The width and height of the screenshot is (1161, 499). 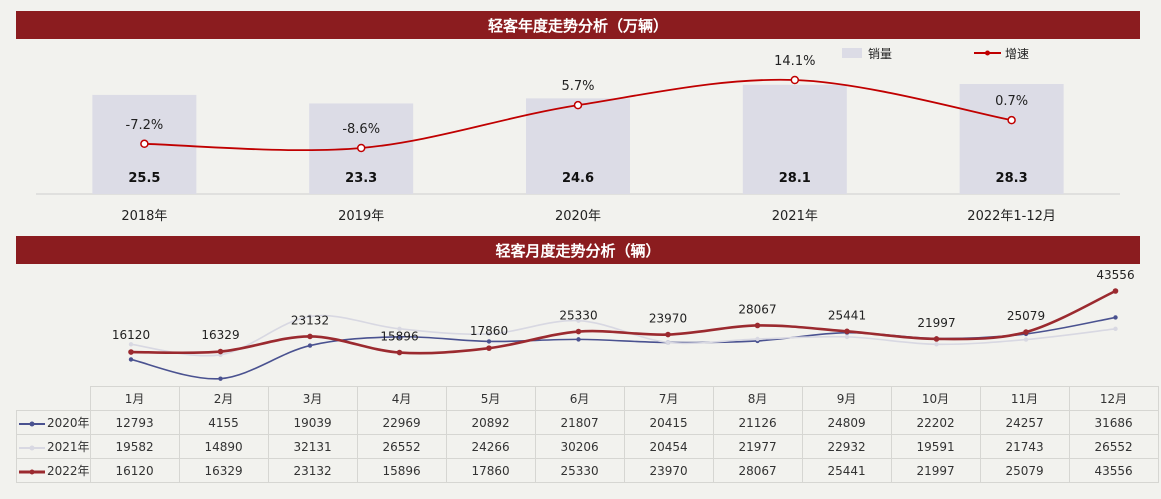 I want to click on table-series-label: 2020年, so click(x=53, y=422).